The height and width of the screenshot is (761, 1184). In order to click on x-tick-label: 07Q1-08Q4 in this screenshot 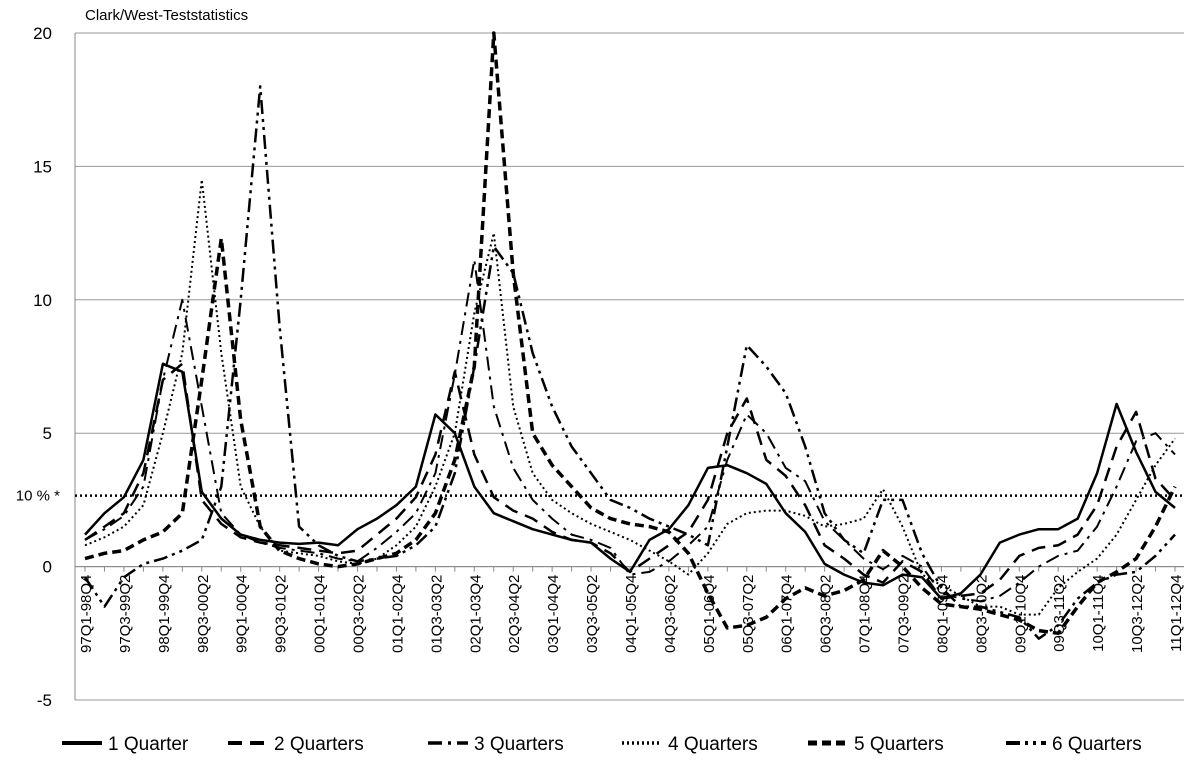, I will do `click(865, 614)`.